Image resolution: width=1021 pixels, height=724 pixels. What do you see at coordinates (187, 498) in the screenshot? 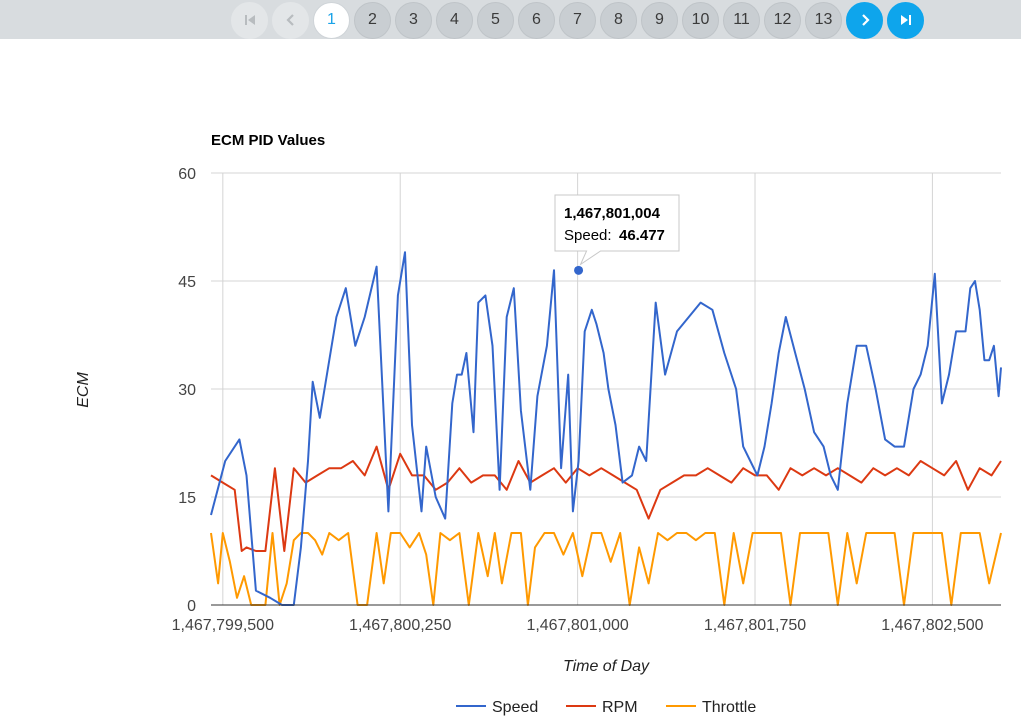
I see `y-tick-label: 15` at bounding box center [187, 498].